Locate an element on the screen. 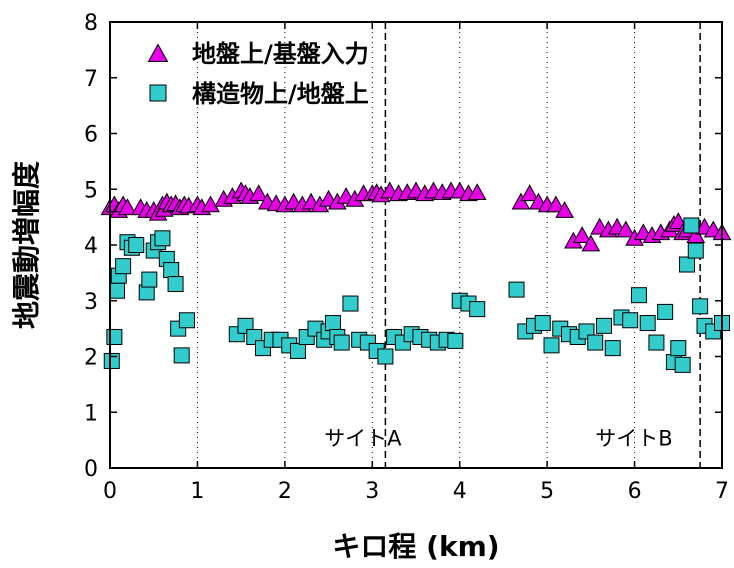 This screenshot has width=734, height=568. y-tick-label: 1 is located at coordinates (91, 413).